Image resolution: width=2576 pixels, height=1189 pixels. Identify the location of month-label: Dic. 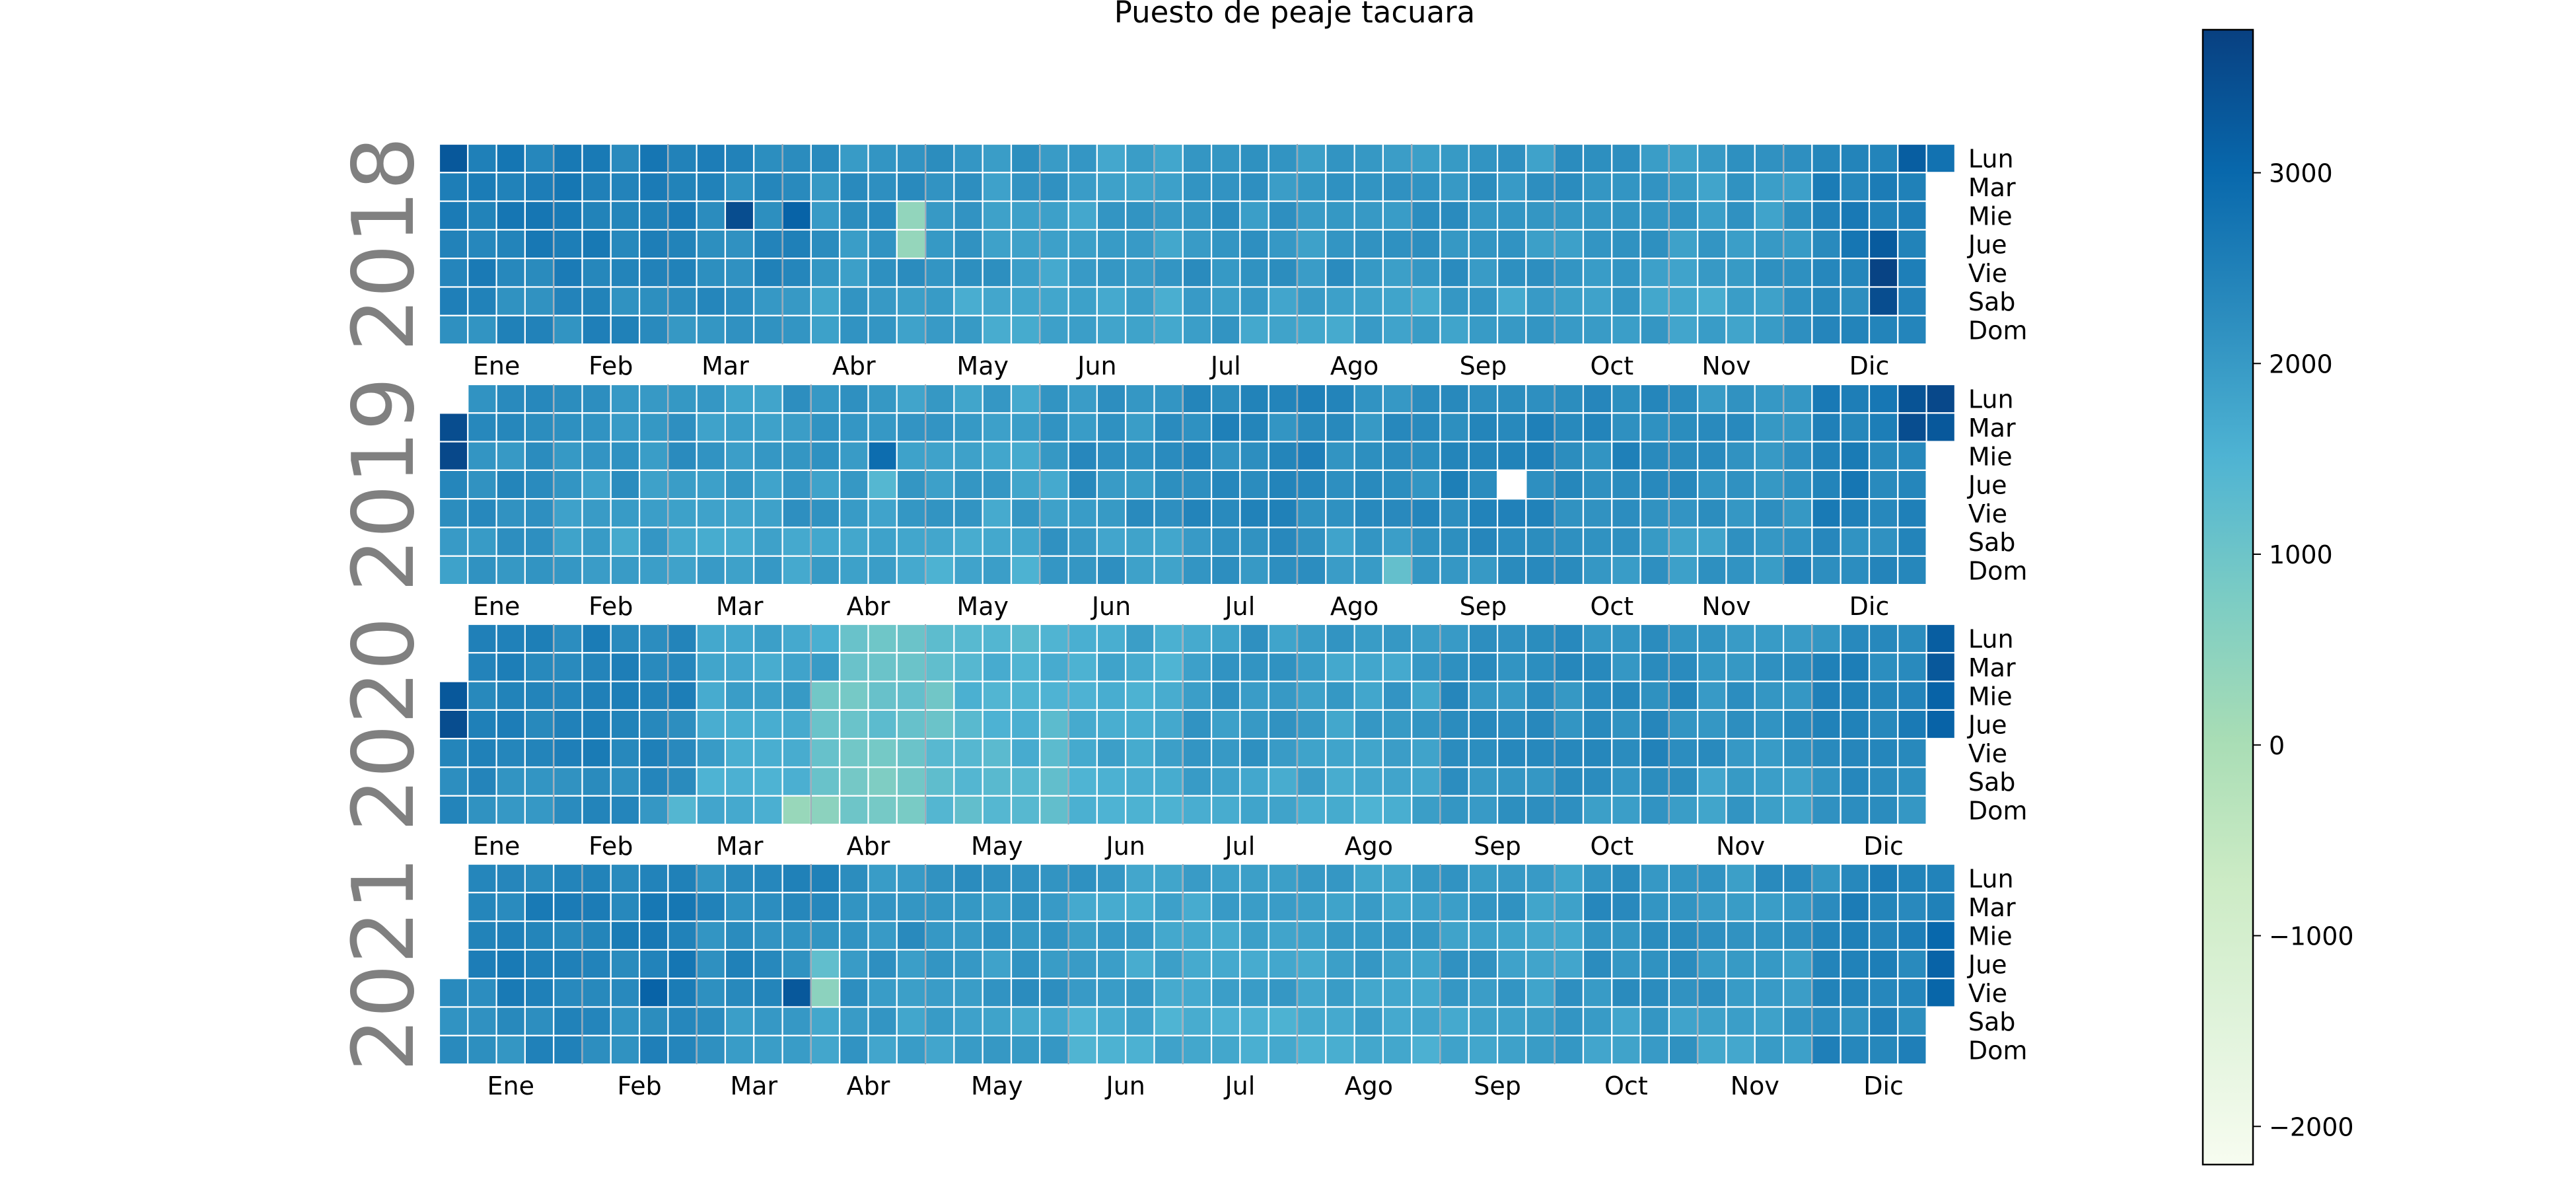
(1869, 606).